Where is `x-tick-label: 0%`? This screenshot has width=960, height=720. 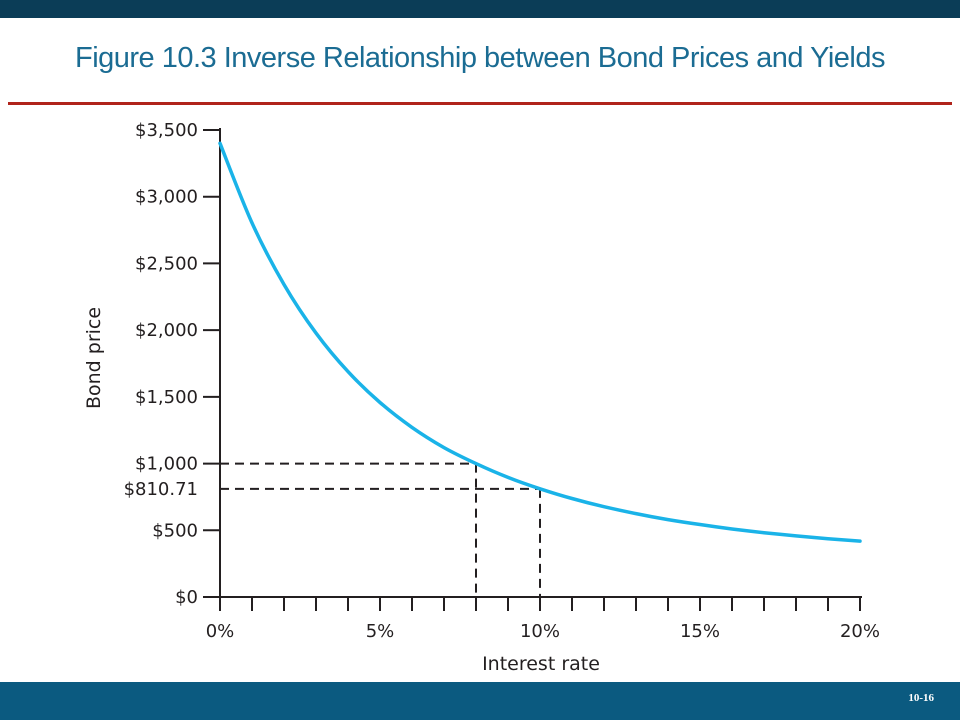
x-tick-label: 0% is located at coordinates (220, 631).